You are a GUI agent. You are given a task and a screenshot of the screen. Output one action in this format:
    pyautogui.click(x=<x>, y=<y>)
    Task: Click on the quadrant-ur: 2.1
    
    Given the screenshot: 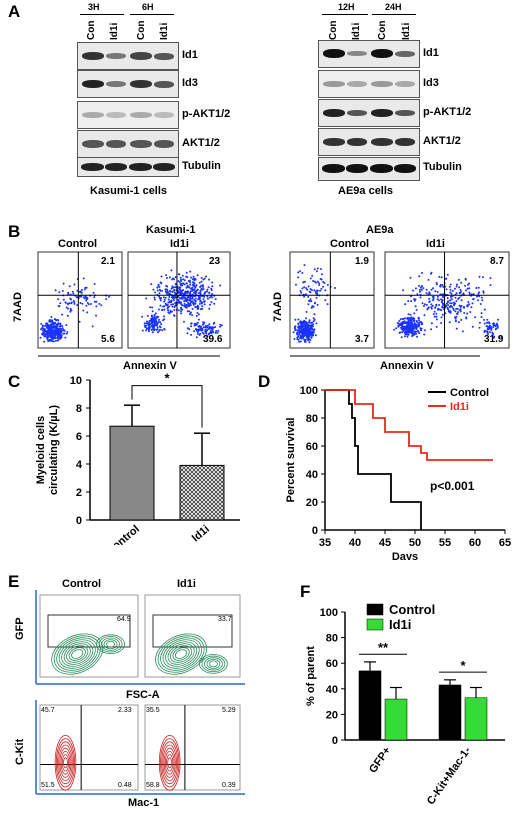 What is the action you would take?
    pyautogui.click(x=108, y=261)
    